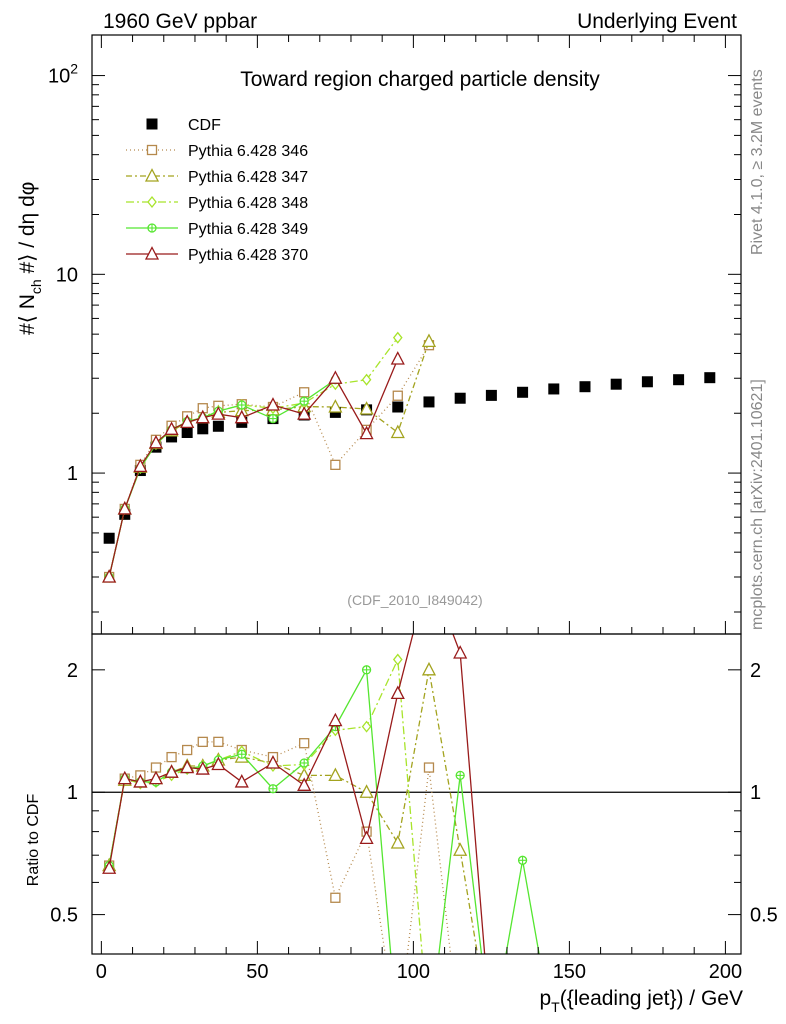 This screenshot has width=786, height=1024. Describe the element at coordinates (72, 474) in the screenshot. I see `main-y-tick-label: 1` at that location.